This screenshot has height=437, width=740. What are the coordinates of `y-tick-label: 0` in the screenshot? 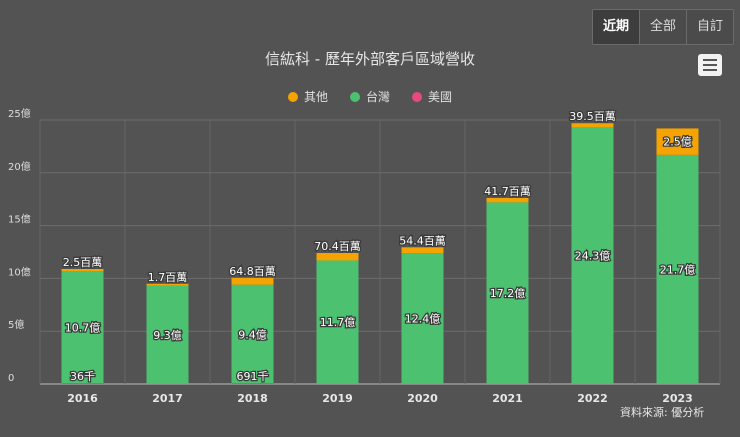 It's located at (11, 378).